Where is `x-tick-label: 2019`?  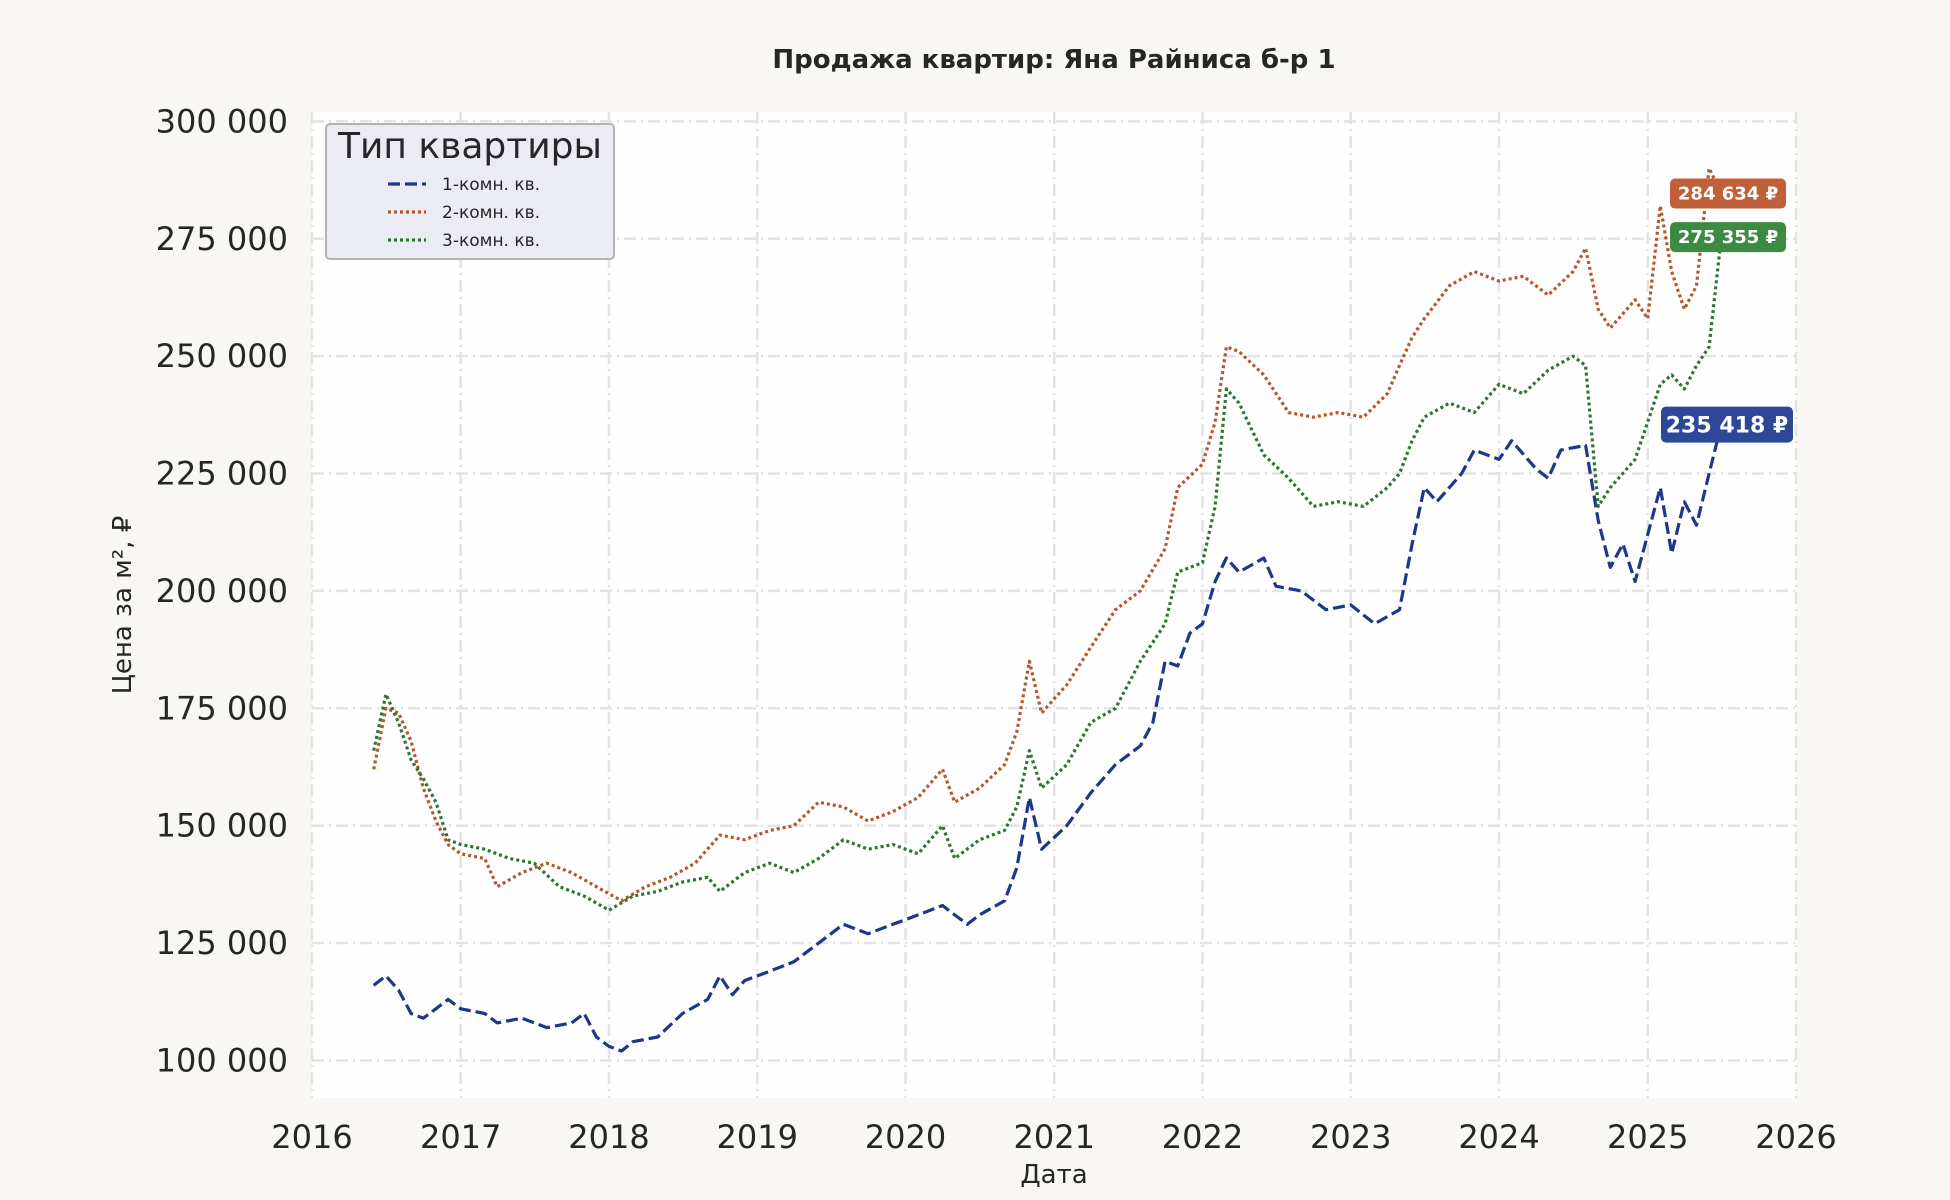 x-tick-label: 2019 is located at coordinates (757, 1137).